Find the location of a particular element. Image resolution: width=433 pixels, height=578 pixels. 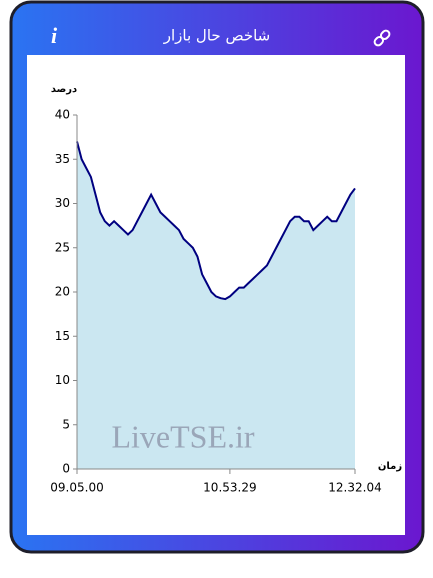

x-tick-label: 12.32.04 is located at coordinates (354, 488).